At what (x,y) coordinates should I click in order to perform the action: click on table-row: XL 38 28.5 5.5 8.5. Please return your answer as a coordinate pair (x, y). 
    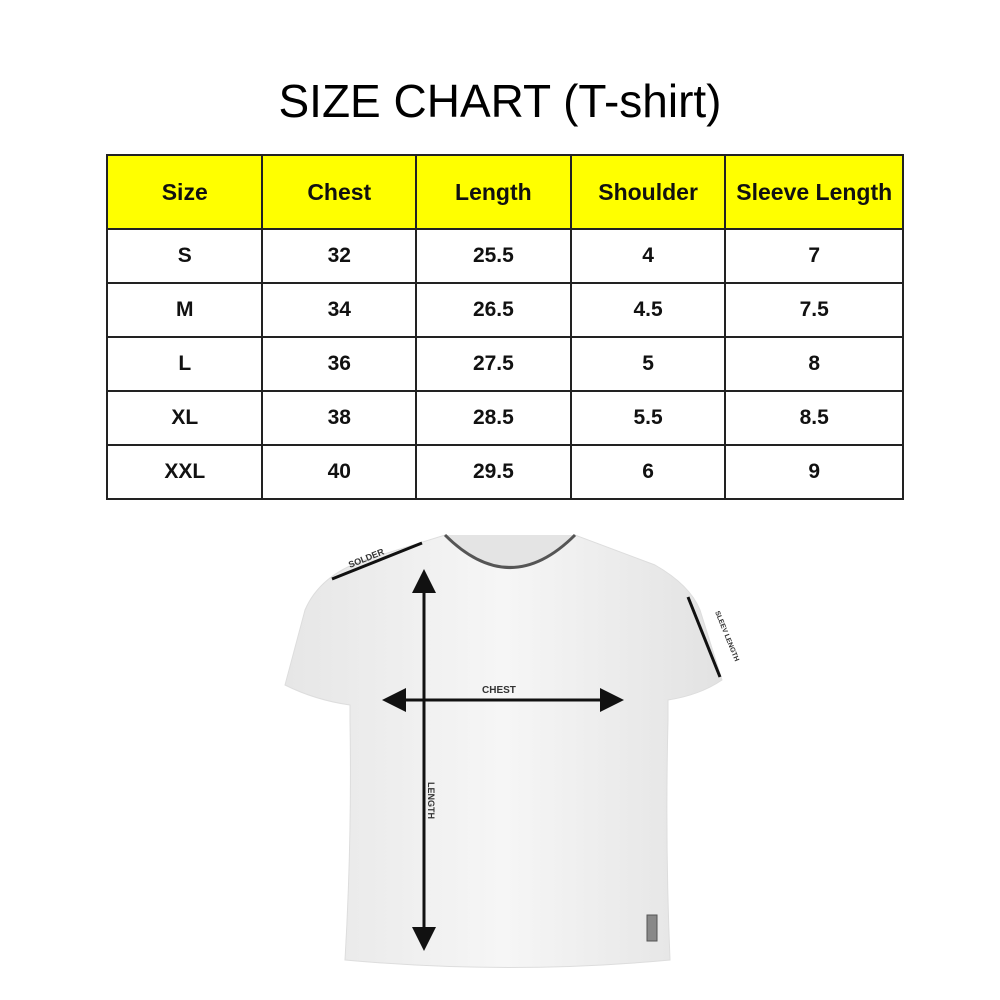
    Looking at the image, I should click on (504, 418).